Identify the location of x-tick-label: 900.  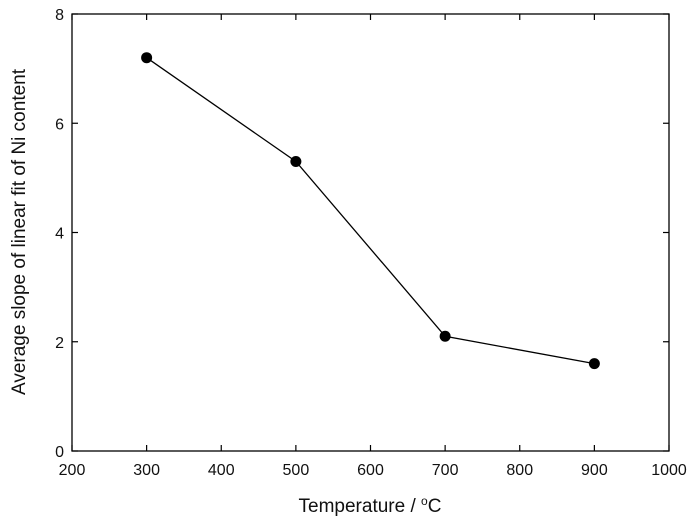
(594, 470).